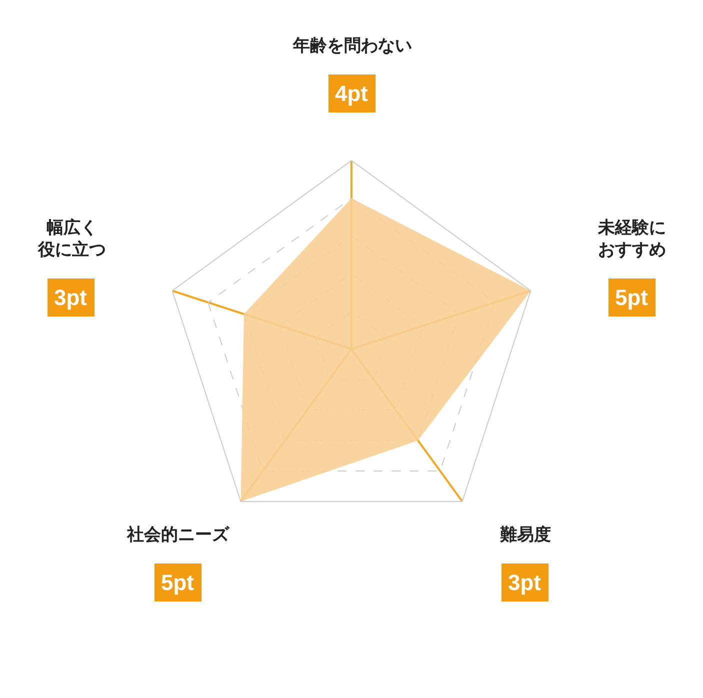  What do you see at coordinates (525, 535) in the screenshot?
I see `spoke-label: 難易度` at bounding box center [525, 535].